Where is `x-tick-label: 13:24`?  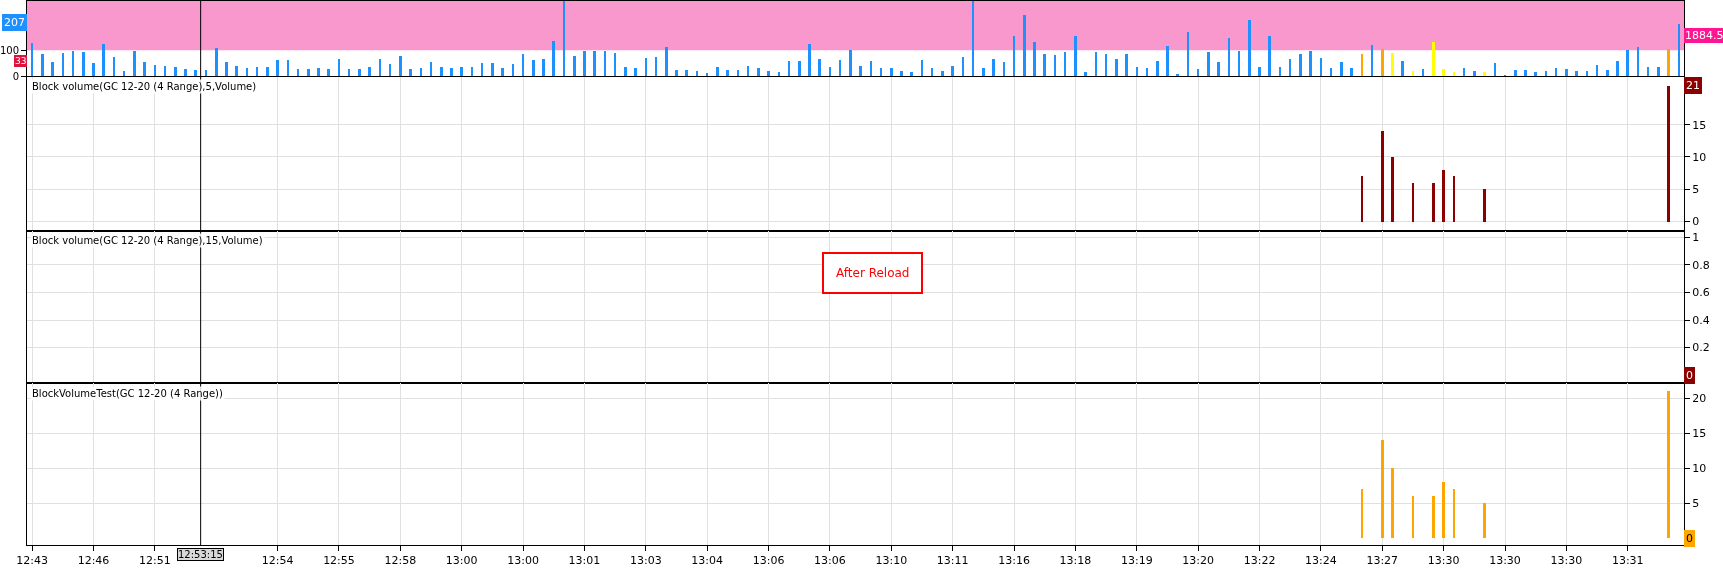
x-tick-label: 13:24 is located at coordinates (1321, 561).